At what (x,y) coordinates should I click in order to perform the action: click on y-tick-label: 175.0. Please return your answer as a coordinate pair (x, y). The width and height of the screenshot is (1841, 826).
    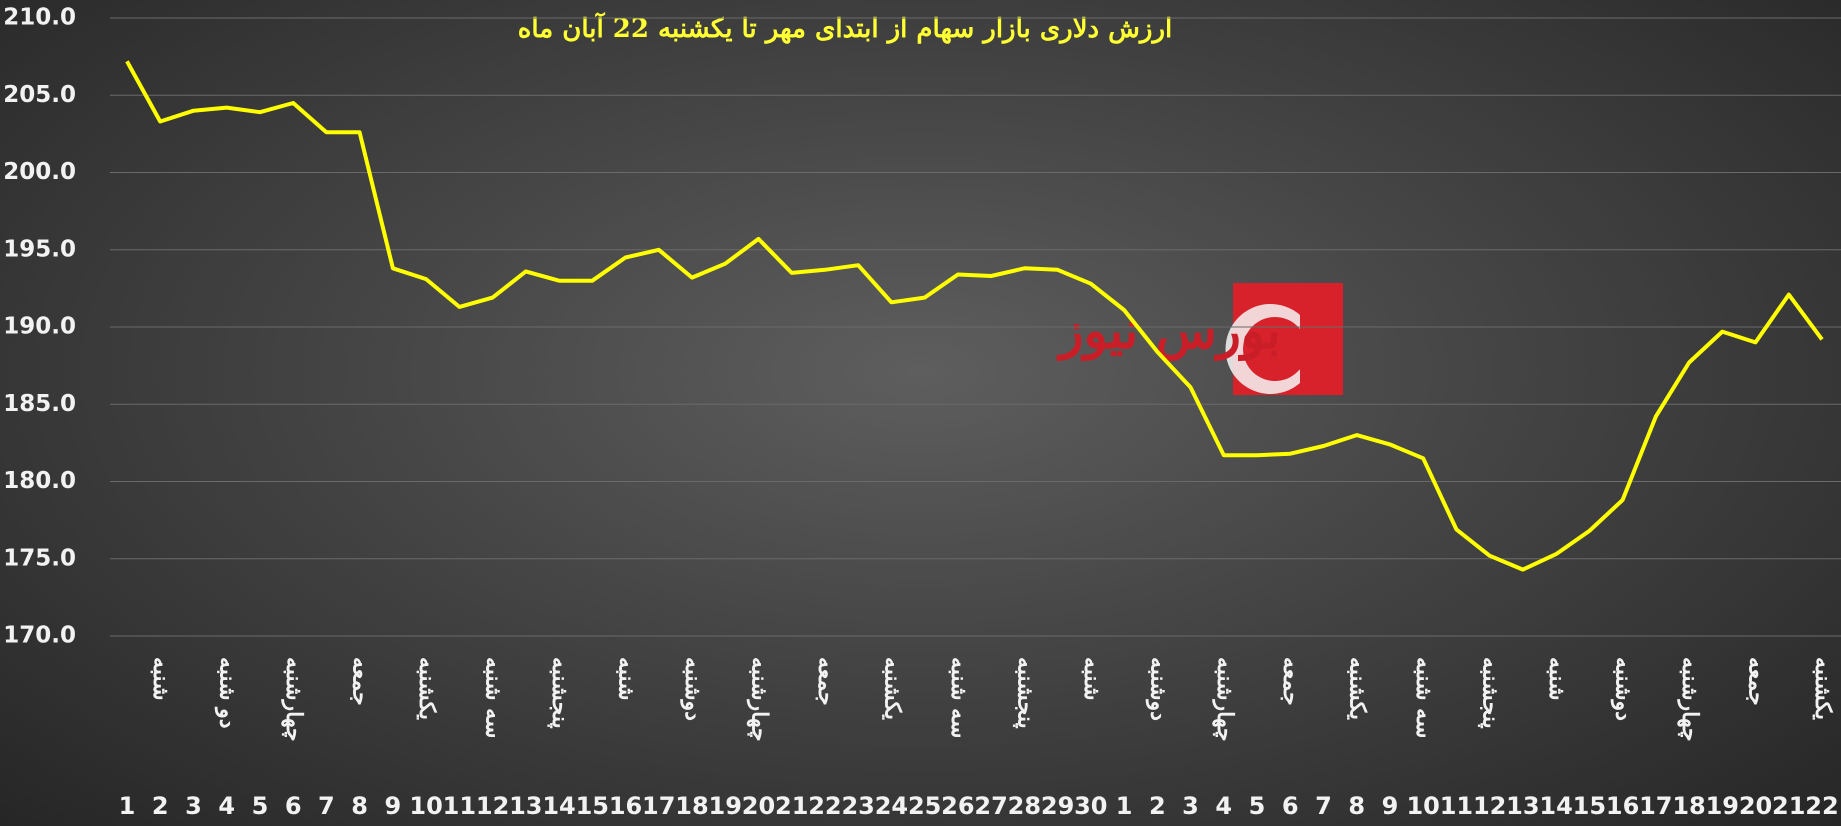
    Looking at the image, I should click on (39, 558).